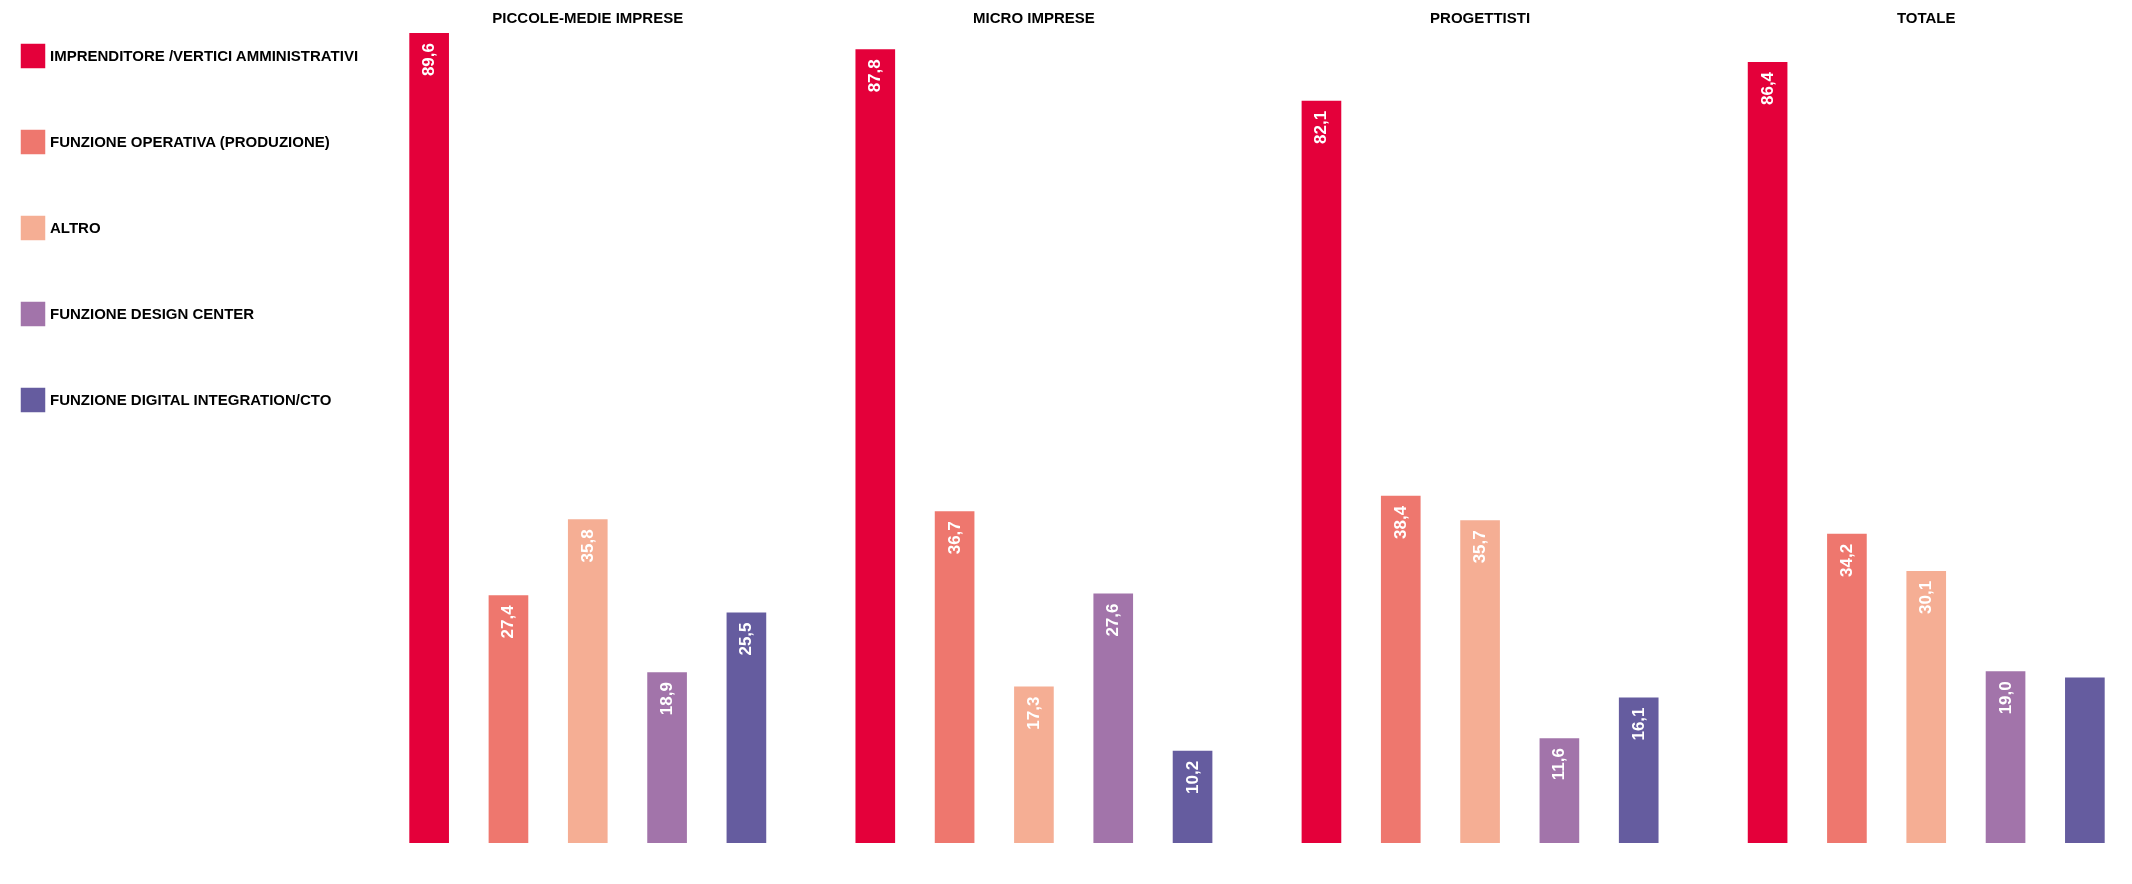  Describe the element at coordinates (1638, 724) in the screenshot. I see `data-label: 16,1` at that location.